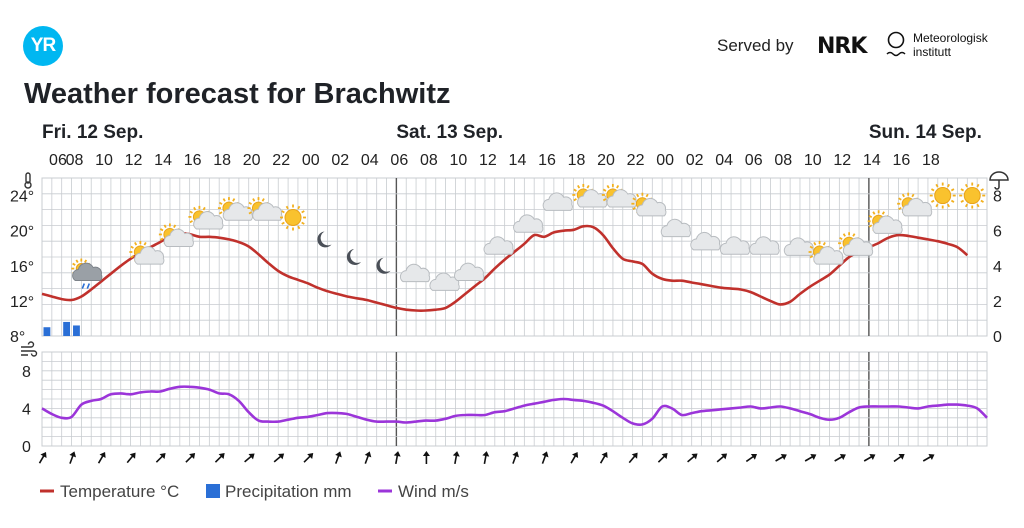 The width and height of the screenshot is (1024, 528). I want to click on moon-cloud-icon, so click(799, 246).